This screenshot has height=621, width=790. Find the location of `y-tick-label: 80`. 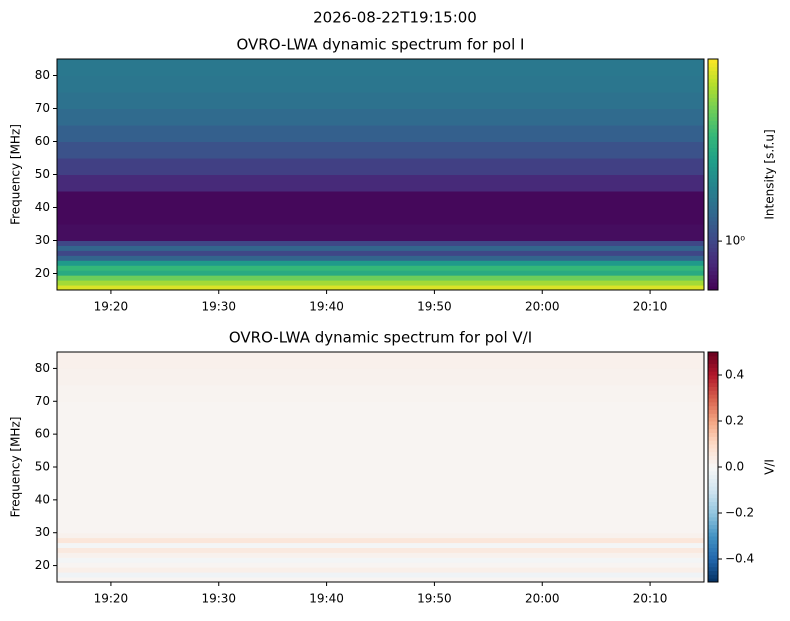

y-tick-label: 80 is located at coordinates (42, 368).